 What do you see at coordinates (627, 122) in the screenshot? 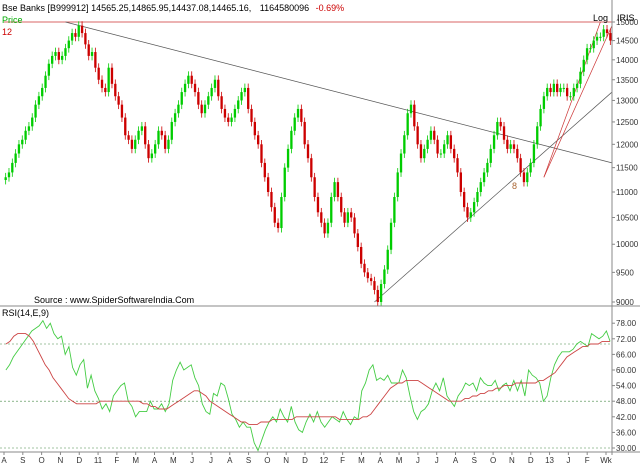
I see `price-tick-label: 12500` at bounding box center [627, 122].